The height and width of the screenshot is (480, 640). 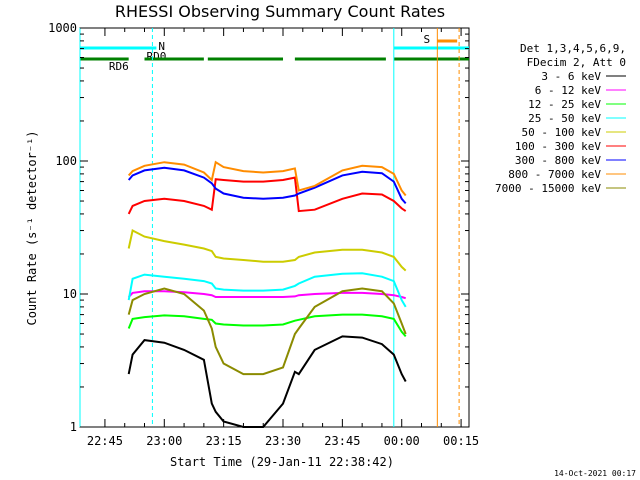 I want to click on x-tick-label: 23:45, so click(x=342, y=441).